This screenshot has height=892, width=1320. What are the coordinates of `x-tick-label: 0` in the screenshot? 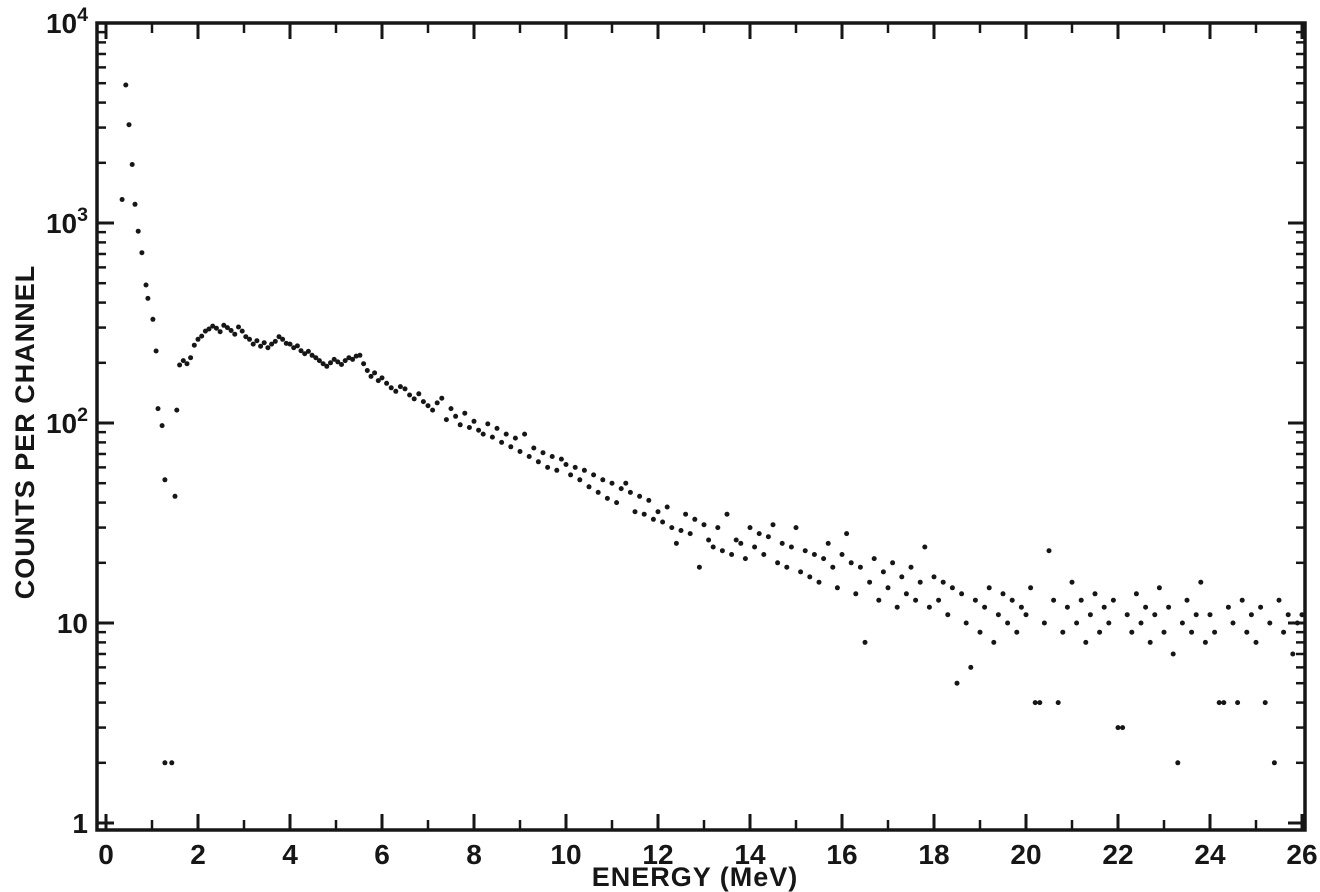 It's located at (106, 854).